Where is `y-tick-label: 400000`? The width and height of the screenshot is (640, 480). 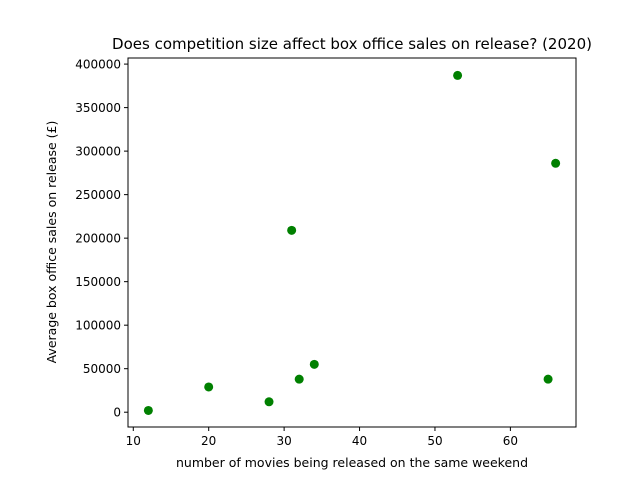 y-tick-label: 400000 is located at coordinates (98, 65).